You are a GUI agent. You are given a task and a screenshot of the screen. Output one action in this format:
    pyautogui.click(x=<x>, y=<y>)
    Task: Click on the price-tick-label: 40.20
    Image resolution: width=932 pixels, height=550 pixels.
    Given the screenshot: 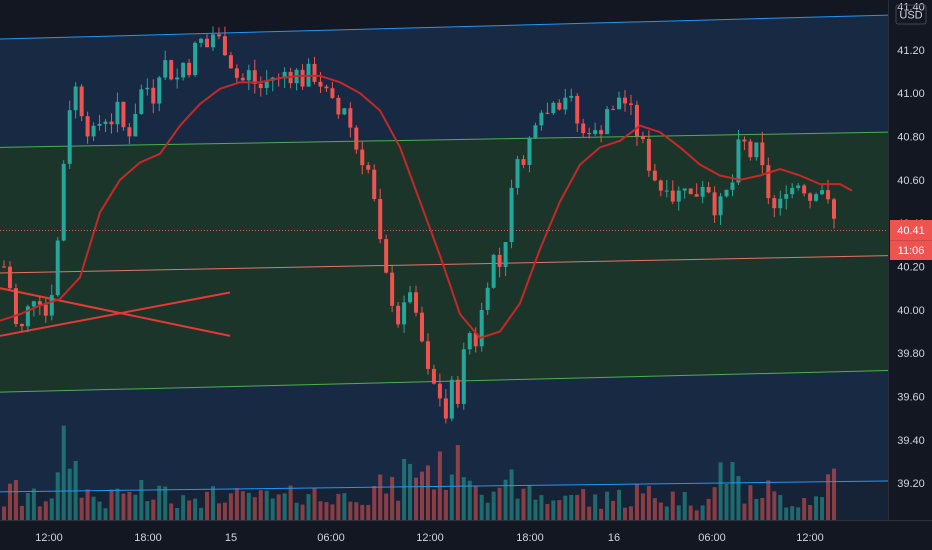 What is the action you would take?
    pyautogui.click(x=911, y=268)
    